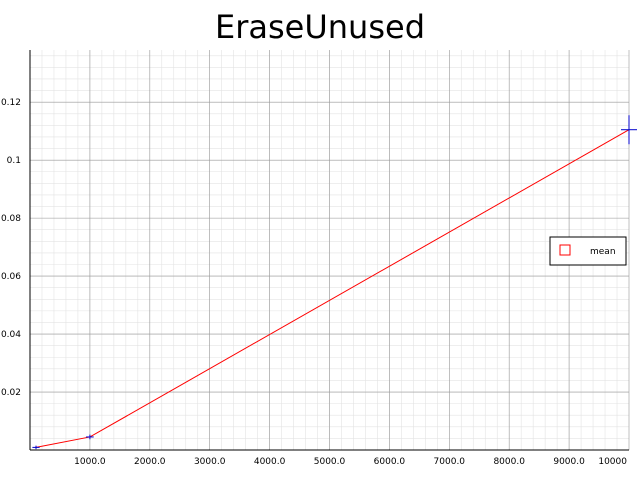  I want to click on x-tick-label: 4000.0, so click(270, 462).